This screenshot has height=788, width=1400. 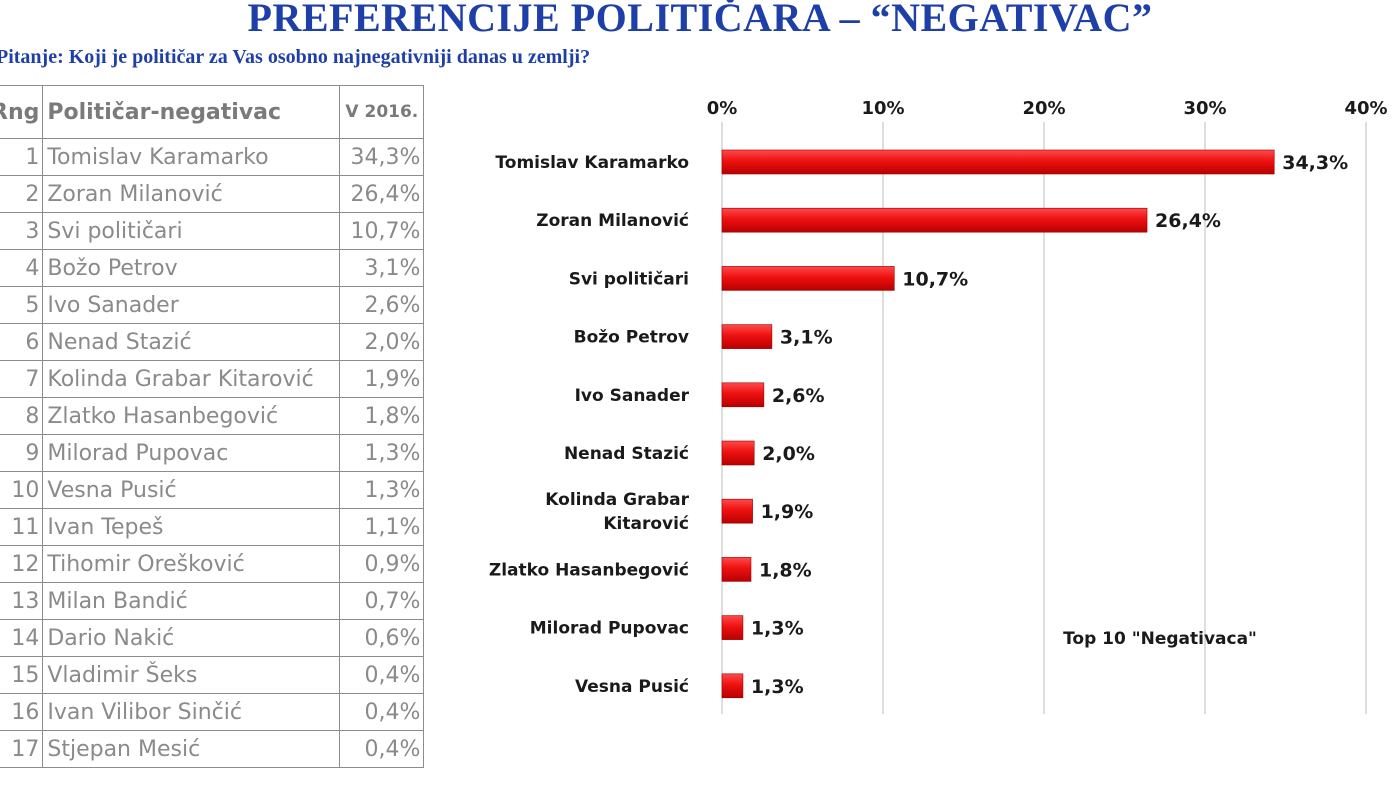 I want to click on table-row: 17 Stjepan Mesić 0,4%, so click(x=212, y=749).